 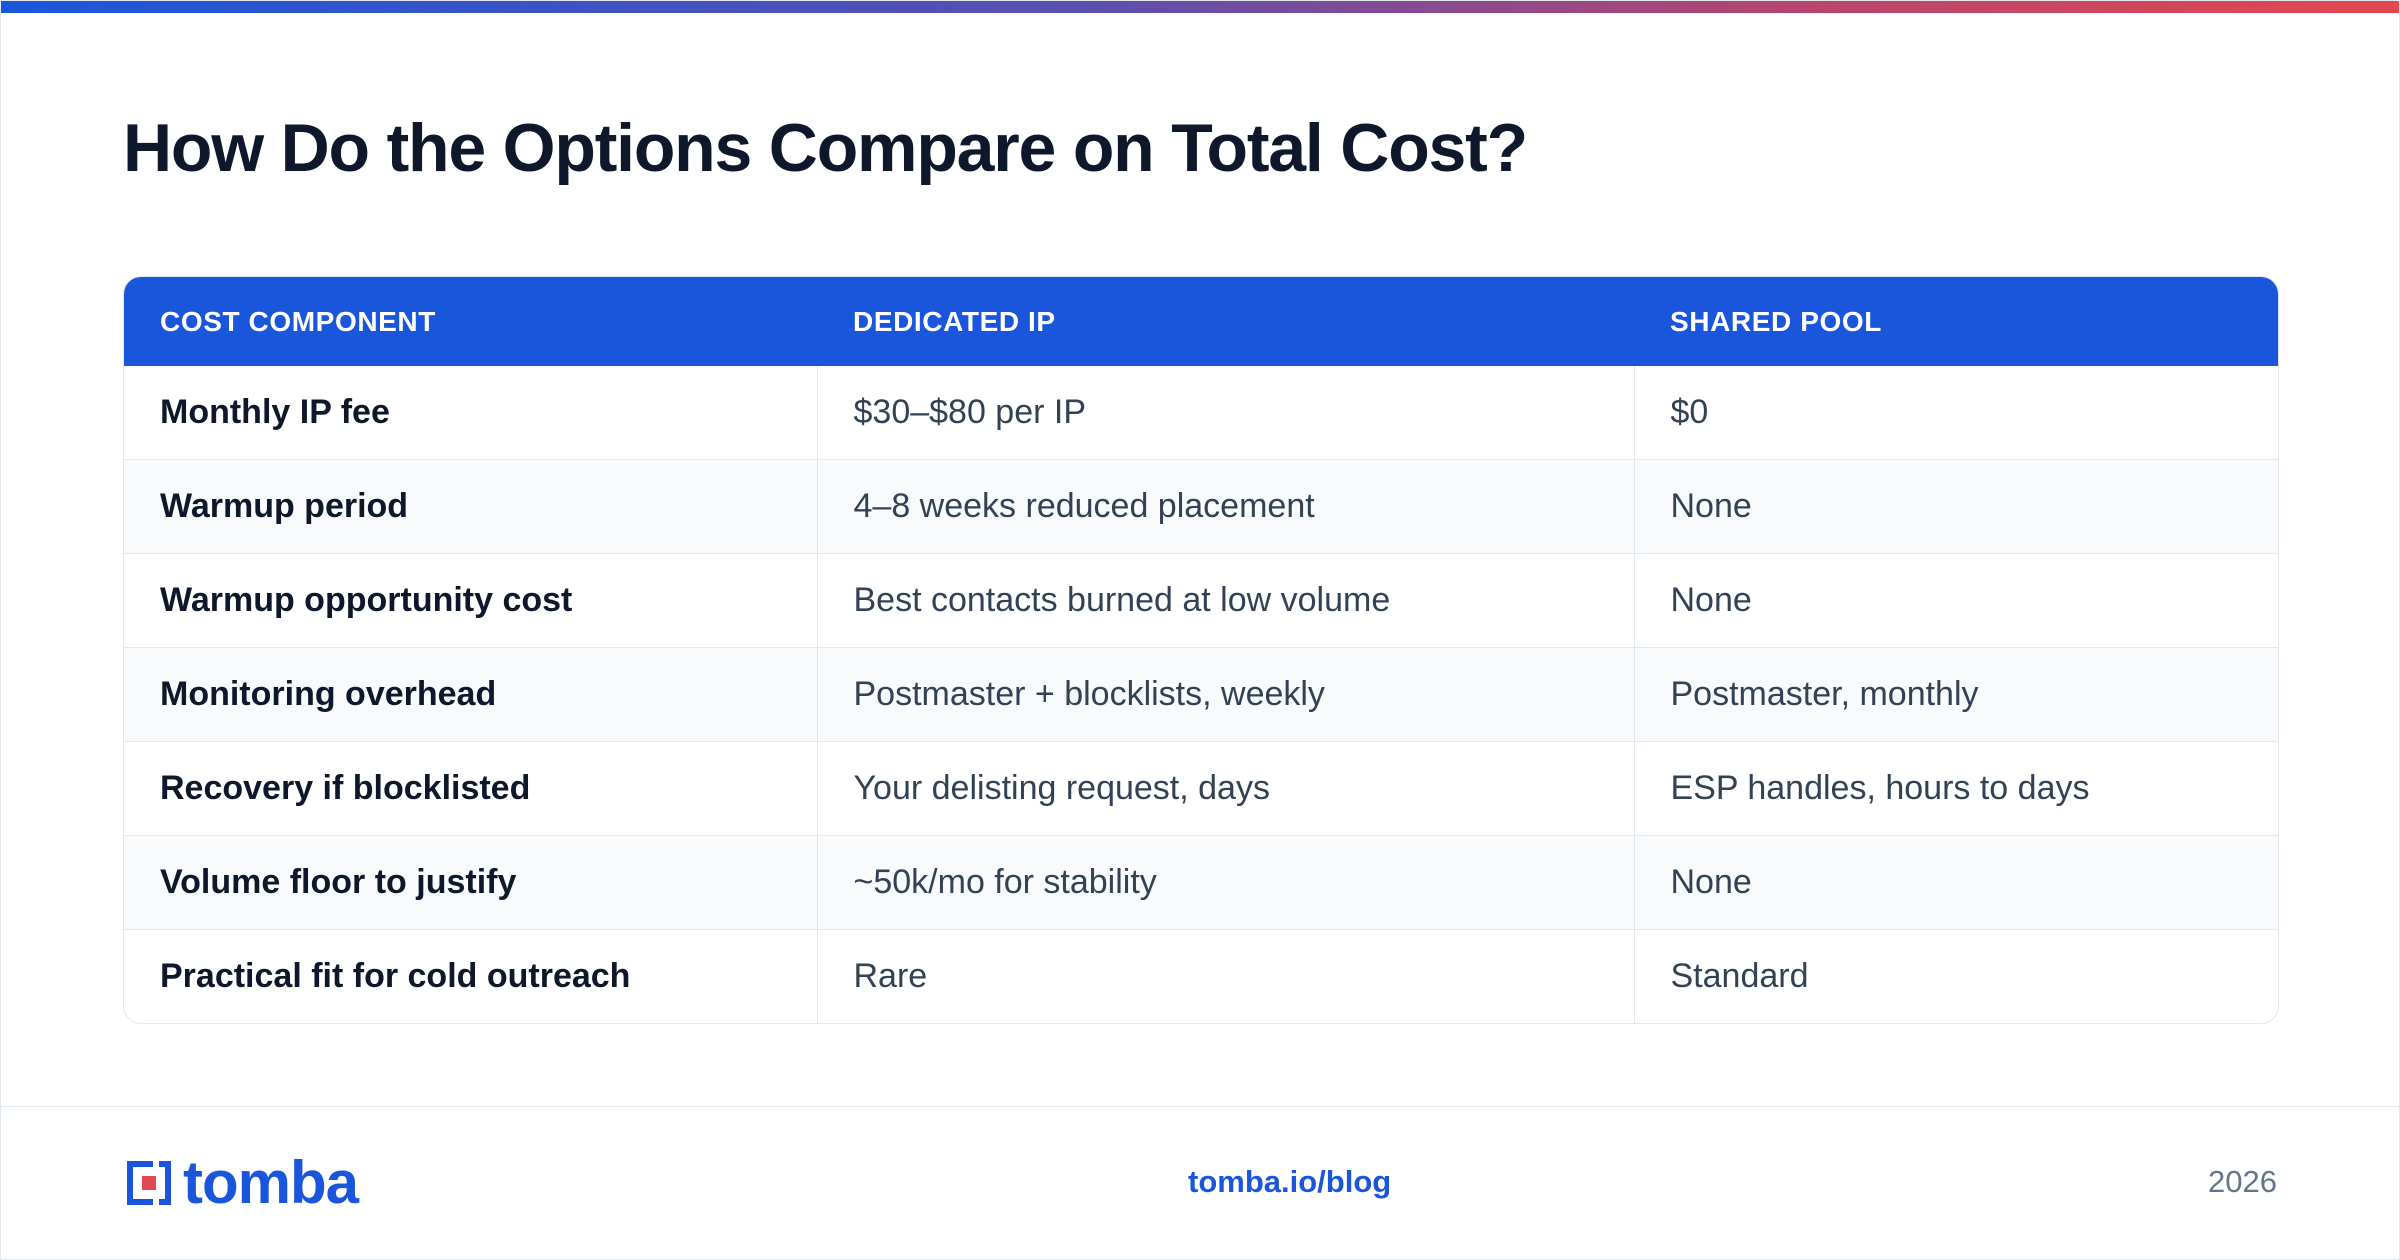 What do you see at coordinates (1226, 600) in the screenshot?
I see `dedicated-ip-cell: Best contacts burned at low volume` at bounding box center [1226, 600].